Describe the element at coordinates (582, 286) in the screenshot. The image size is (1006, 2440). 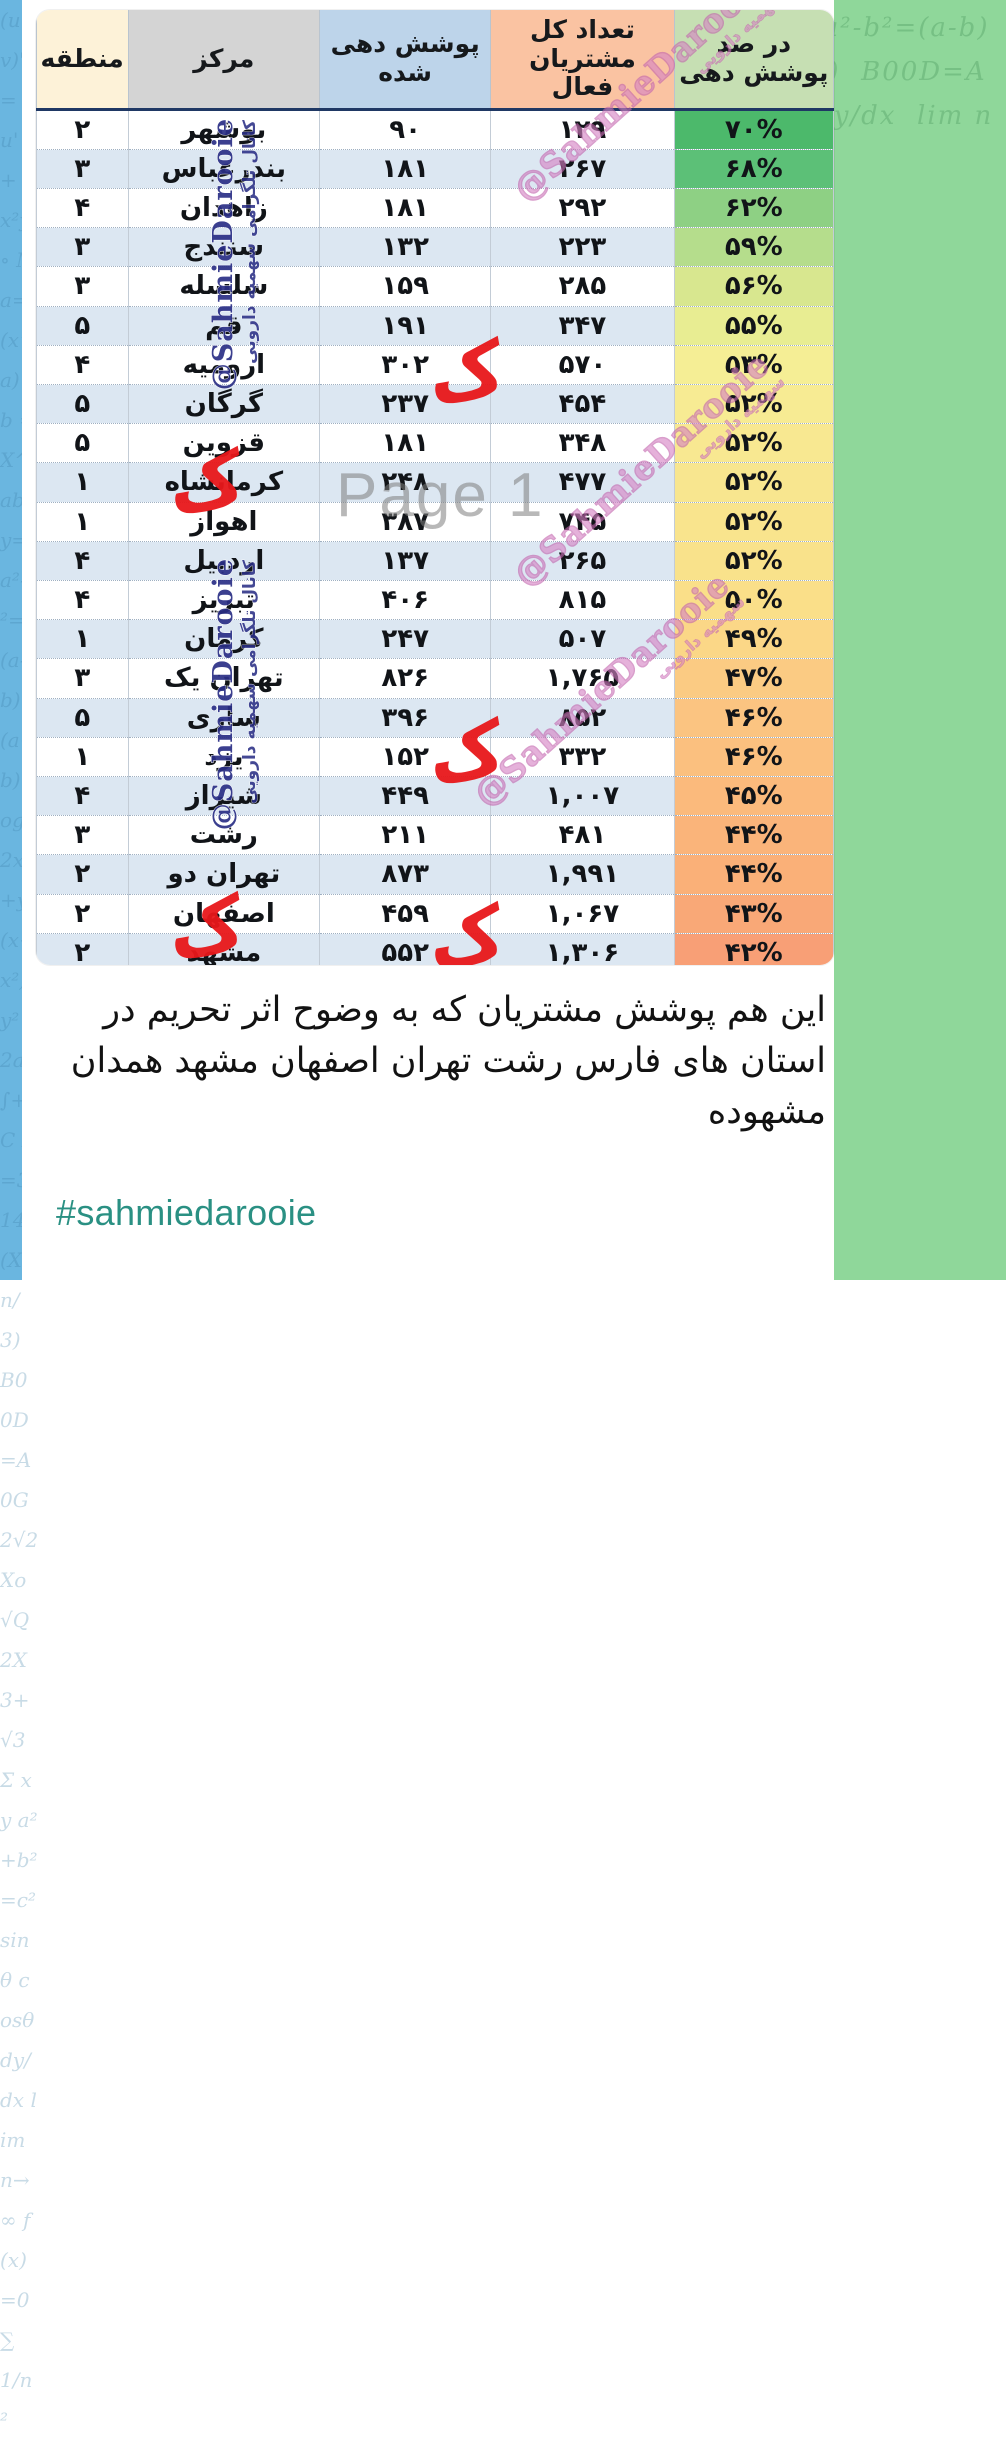
I see `cell-total-customers: ۲۸۵` at that location.